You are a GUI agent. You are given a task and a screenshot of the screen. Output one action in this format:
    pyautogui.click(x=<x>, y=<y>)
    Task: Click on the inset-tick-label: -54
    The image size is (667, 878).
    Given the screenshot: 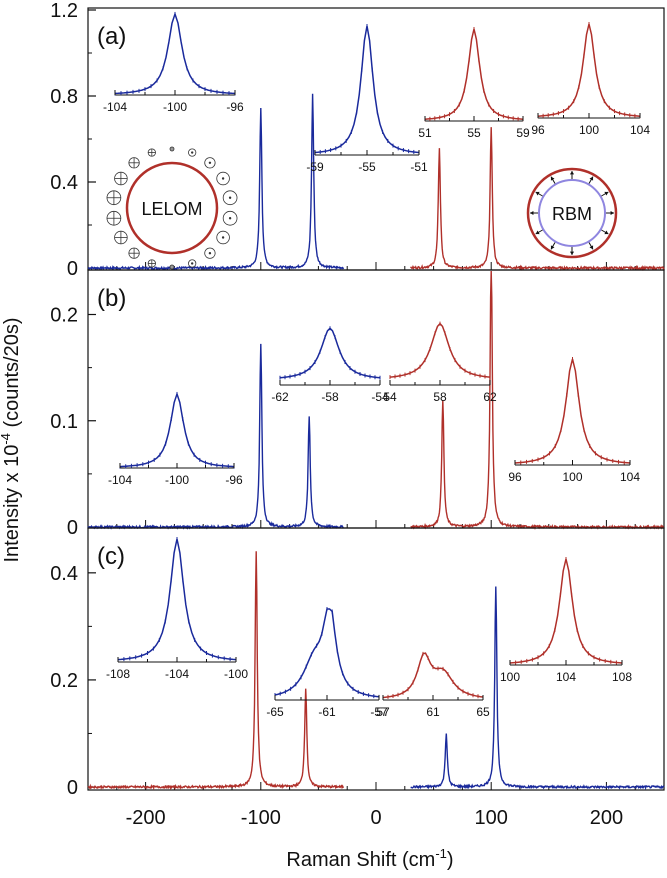 What is the action you would take?
    pyautogui.click(x=380, y=397)
    